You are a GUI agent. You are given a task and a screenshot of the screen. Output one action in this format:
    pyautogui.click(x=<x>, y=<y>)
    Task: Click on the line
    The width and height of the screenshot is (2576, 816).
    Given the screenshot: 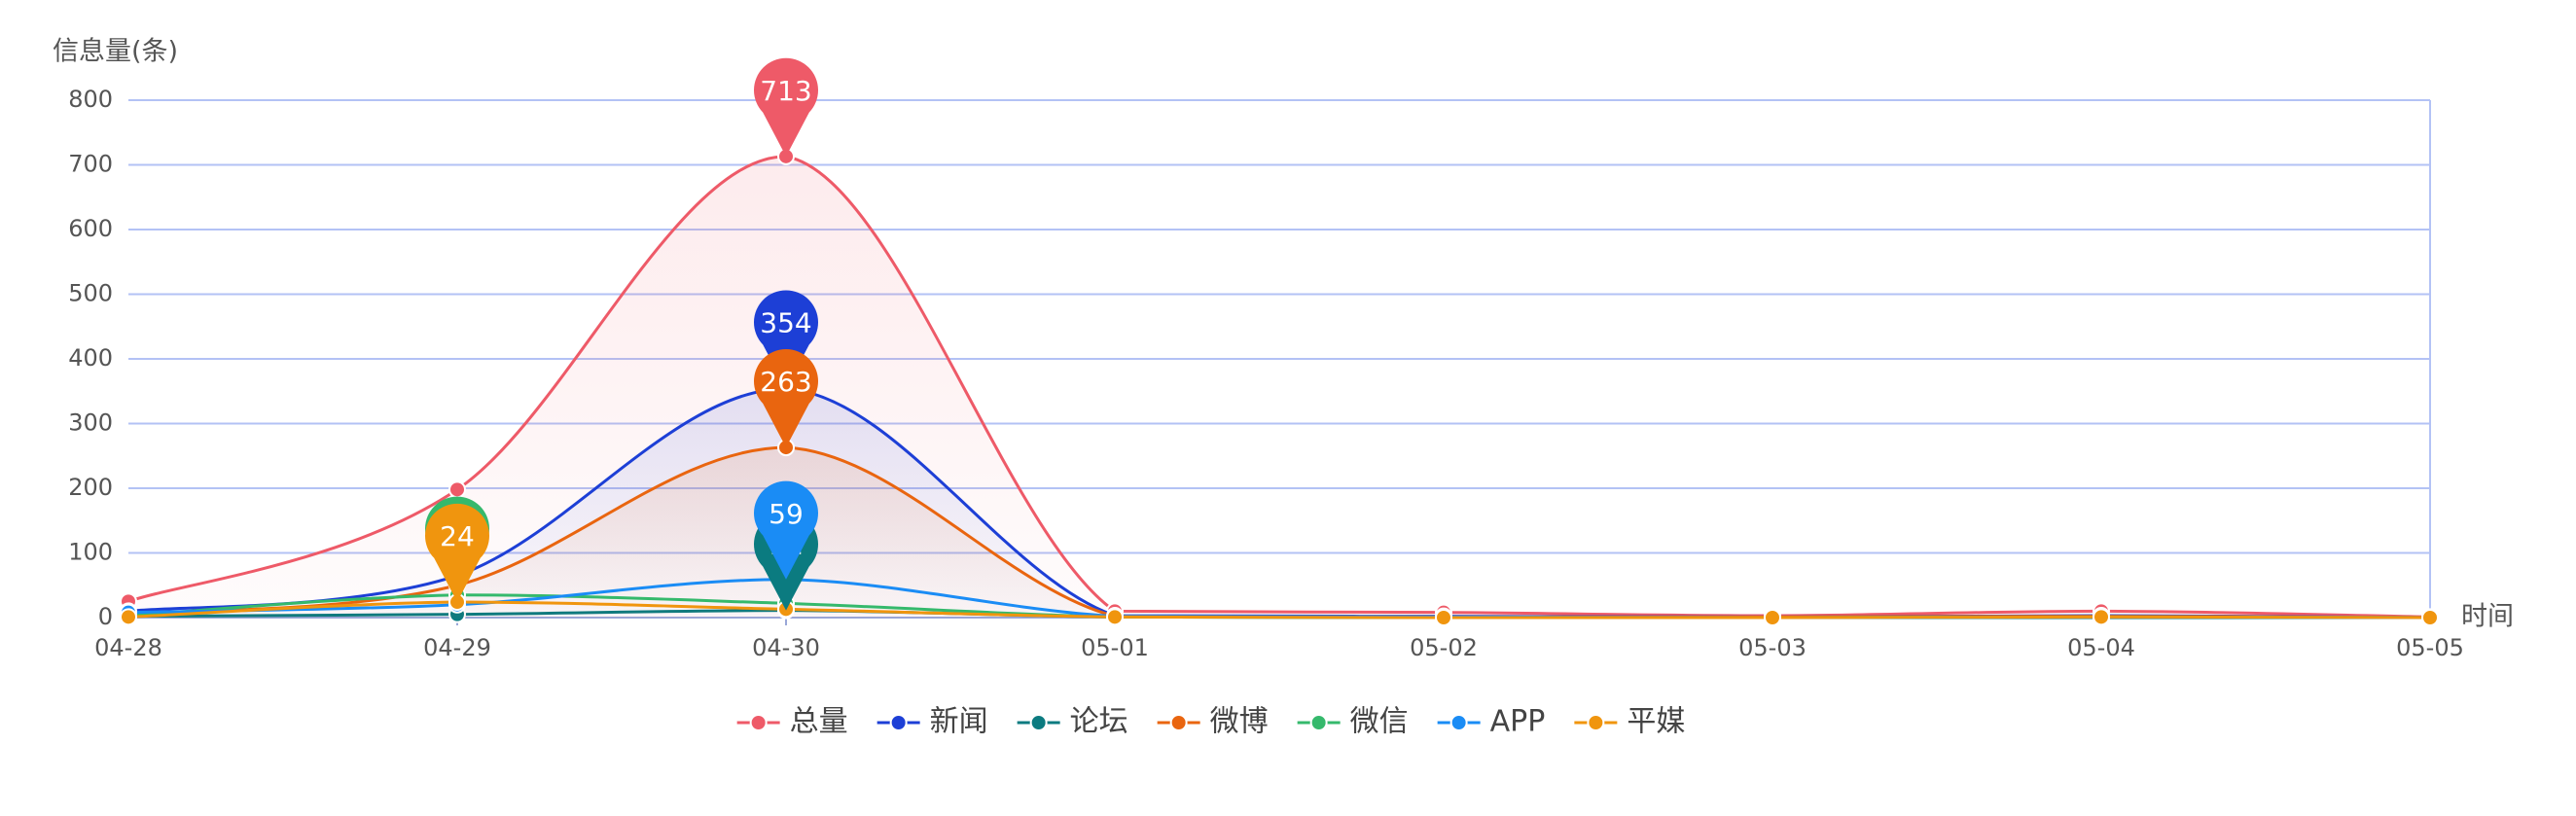 What is the action you would take?
    pyautogui.click(x=1279, y=610)
    